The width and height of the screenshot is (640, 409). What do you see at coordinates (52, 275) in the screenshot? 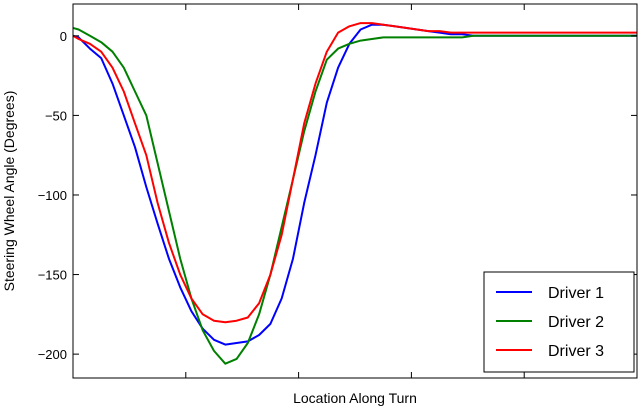
I see `y-tick-label: −150` at bounding box center [52, 275].